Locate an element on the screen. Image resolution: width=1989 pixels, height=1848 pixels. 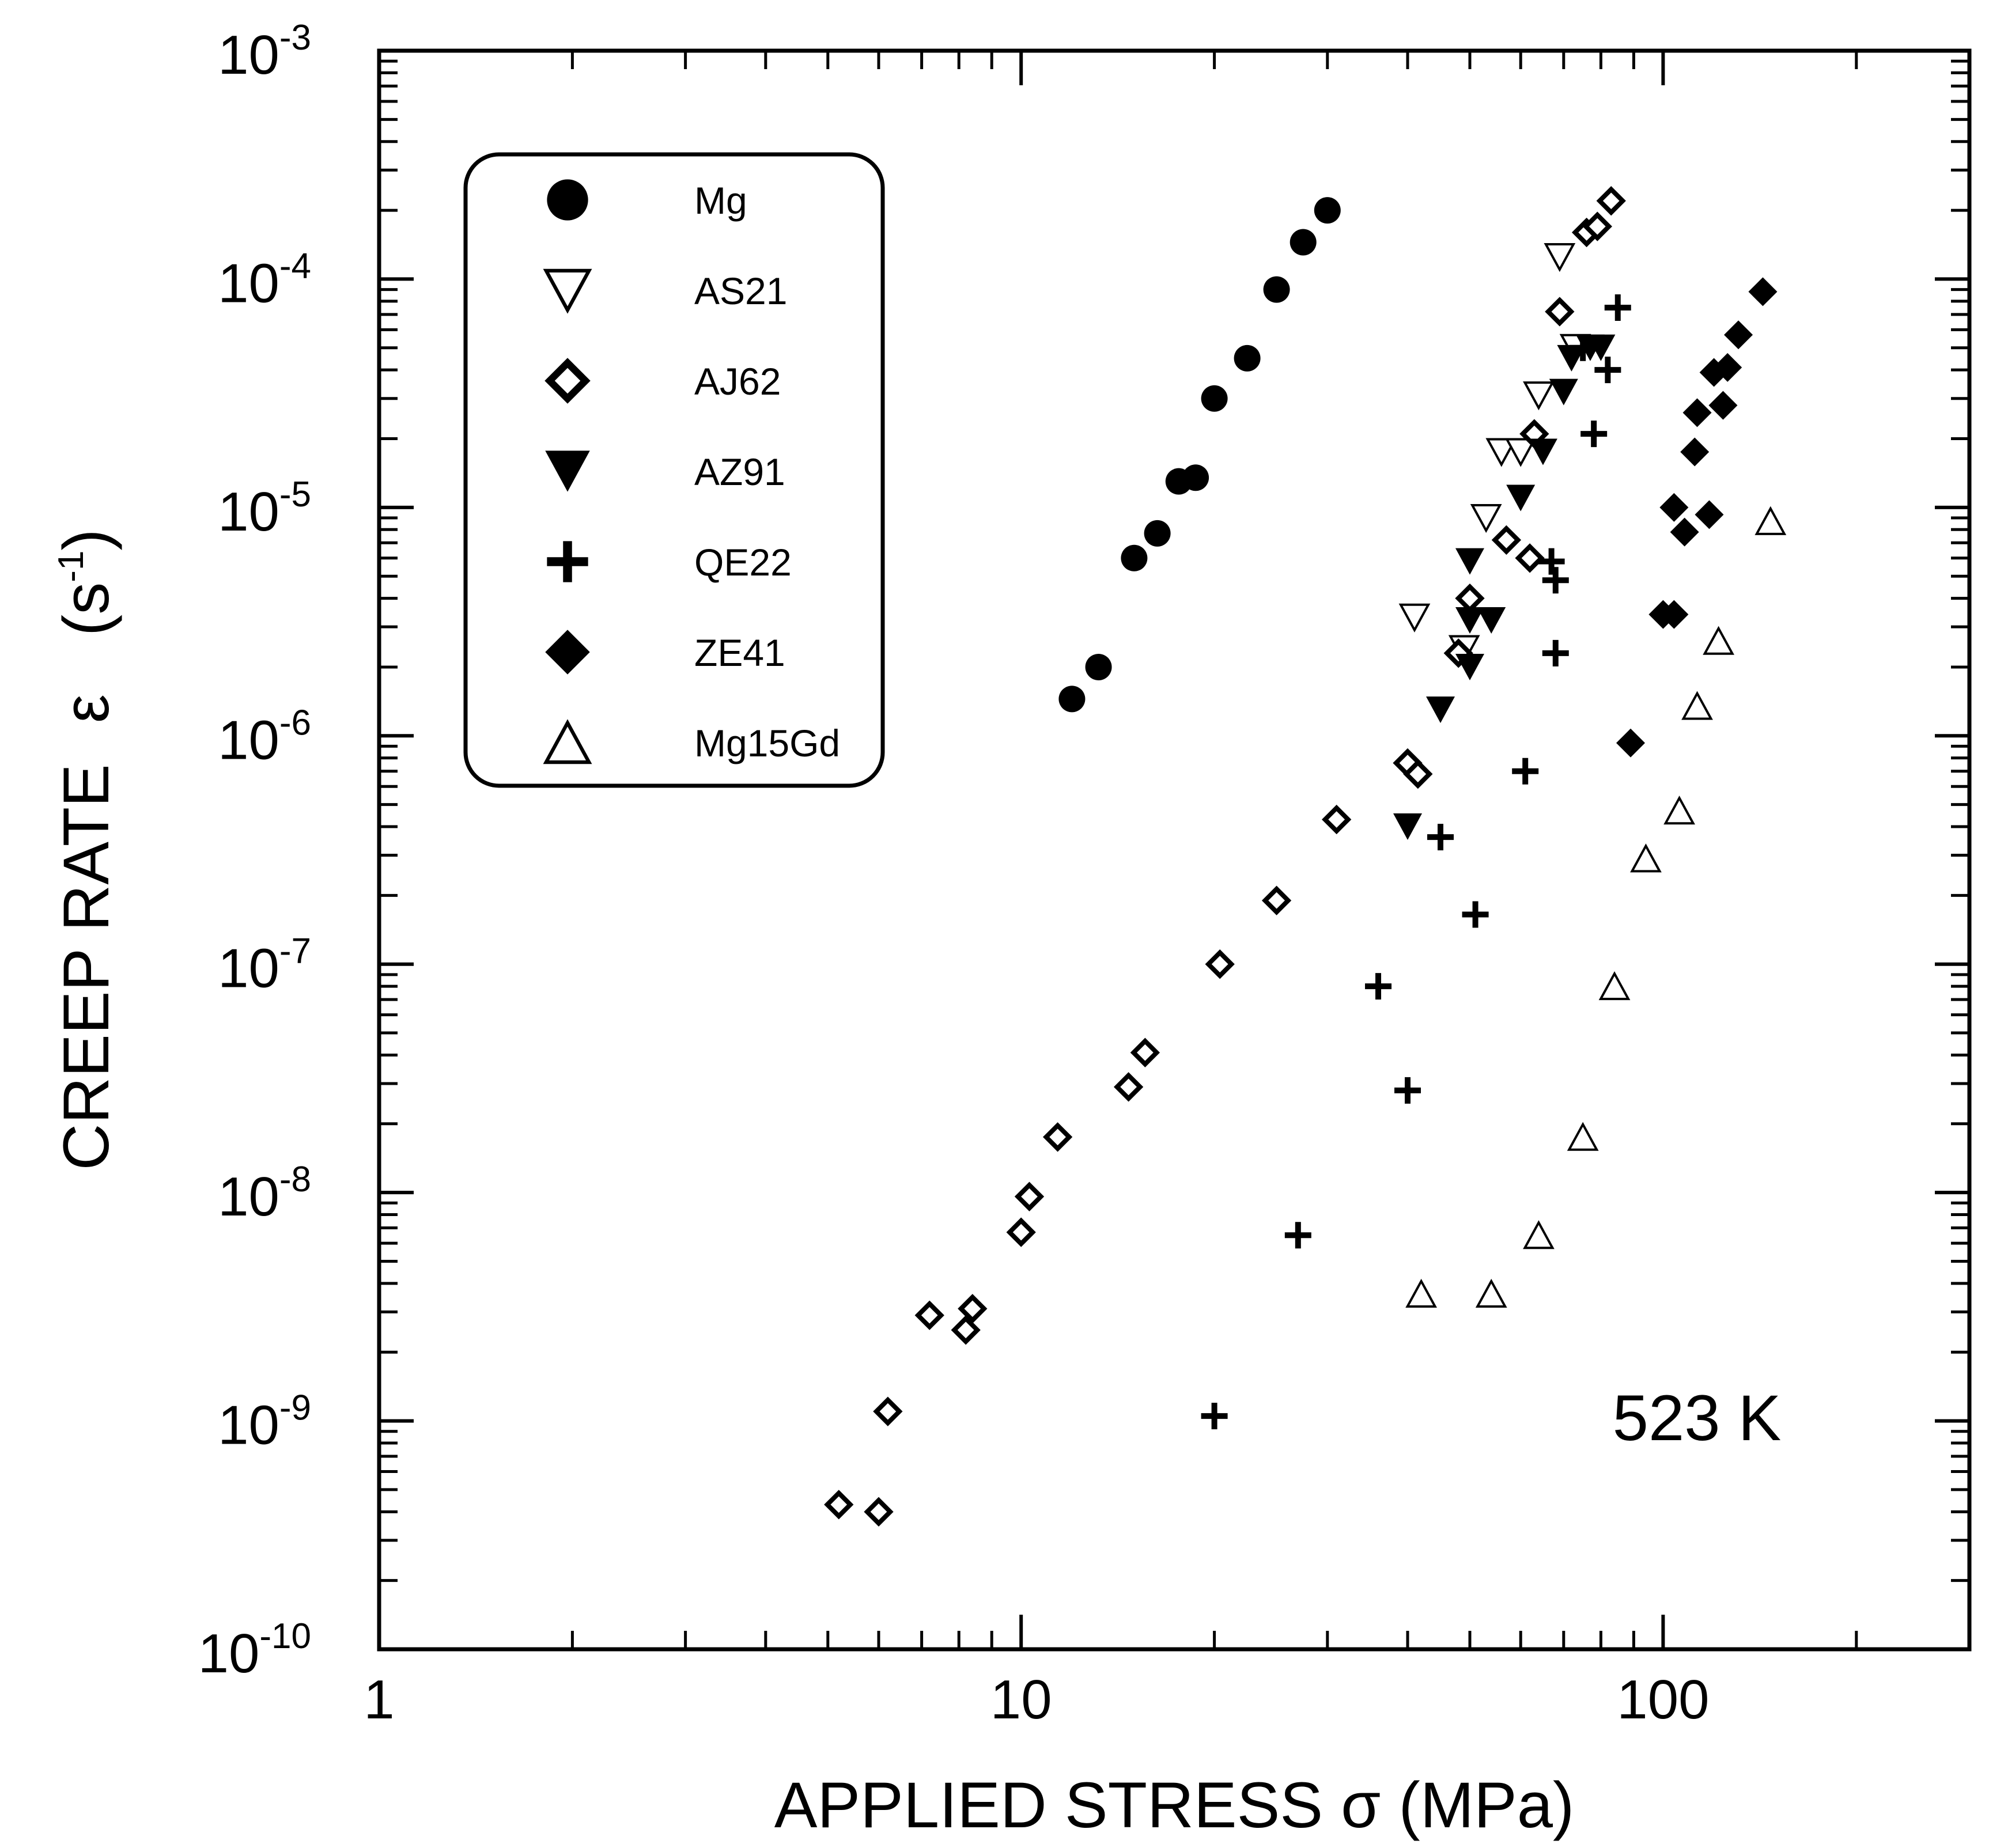
legend: Mg AS21 AJ62 AZ91 QE22 ZE41 Mg15Gd is located at coordinates (674, 470).